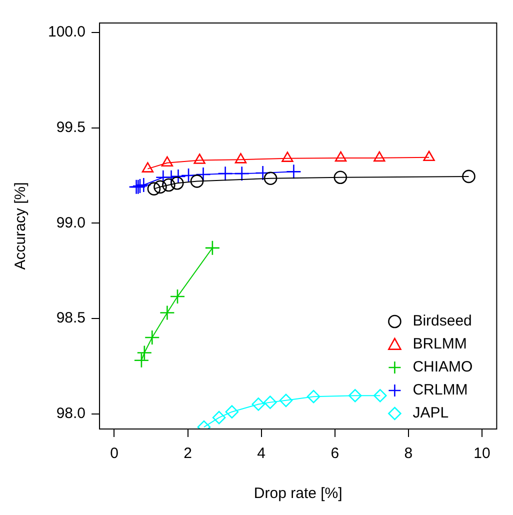 This screenshot has height=515, width=513. Describe the element at coordinates (114, 453) in the screenshot. I see `x-tick-label: 0` at that location.